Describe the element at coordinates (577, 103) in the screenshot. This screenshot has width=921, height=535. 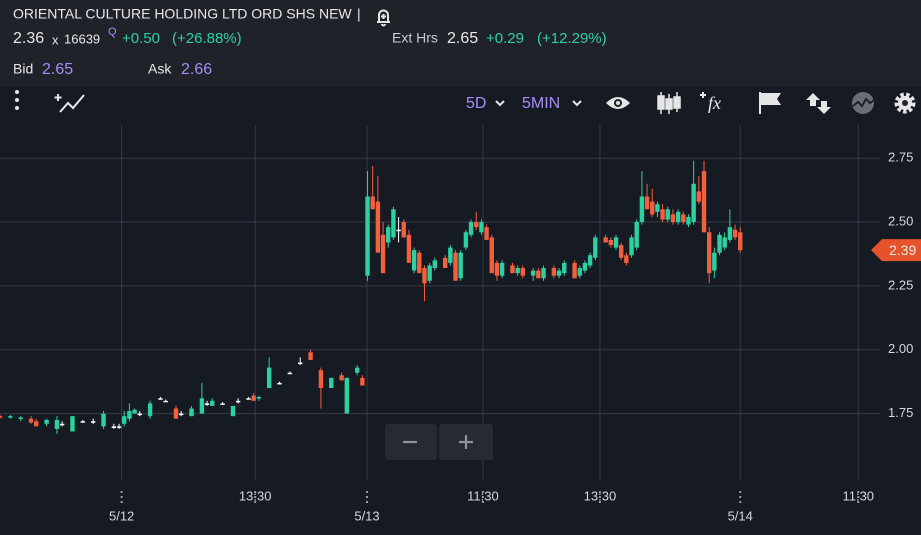
I see `interval-chevron` at that location.